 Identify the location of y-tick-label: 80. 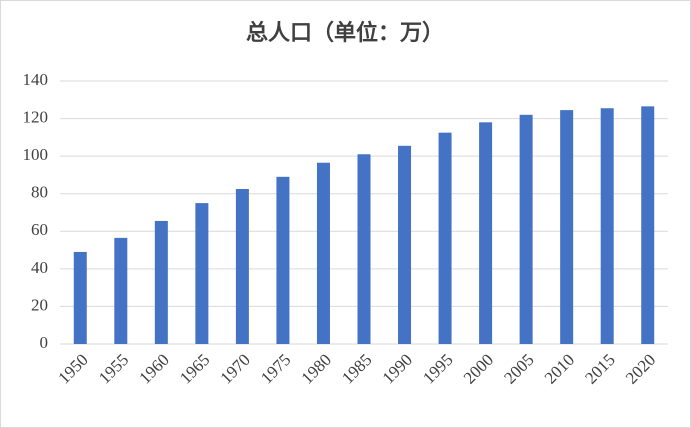
(39, 192).